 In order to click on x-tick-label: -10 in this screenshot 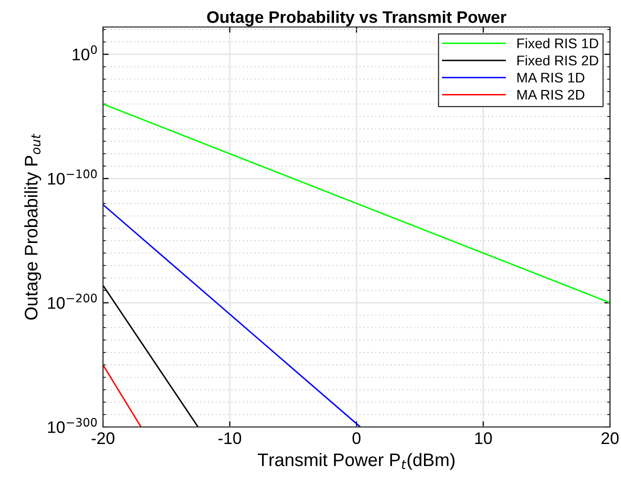, I will do `click(230, 438)`.